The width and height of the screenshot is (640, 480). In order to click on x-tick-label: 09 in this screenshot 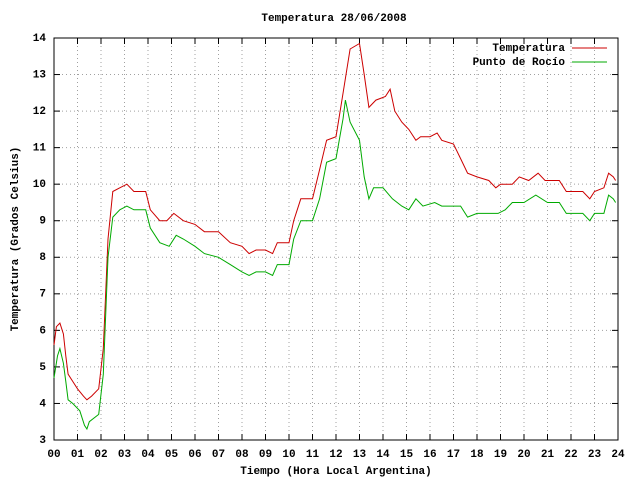, I will do `click(265, 455)`.